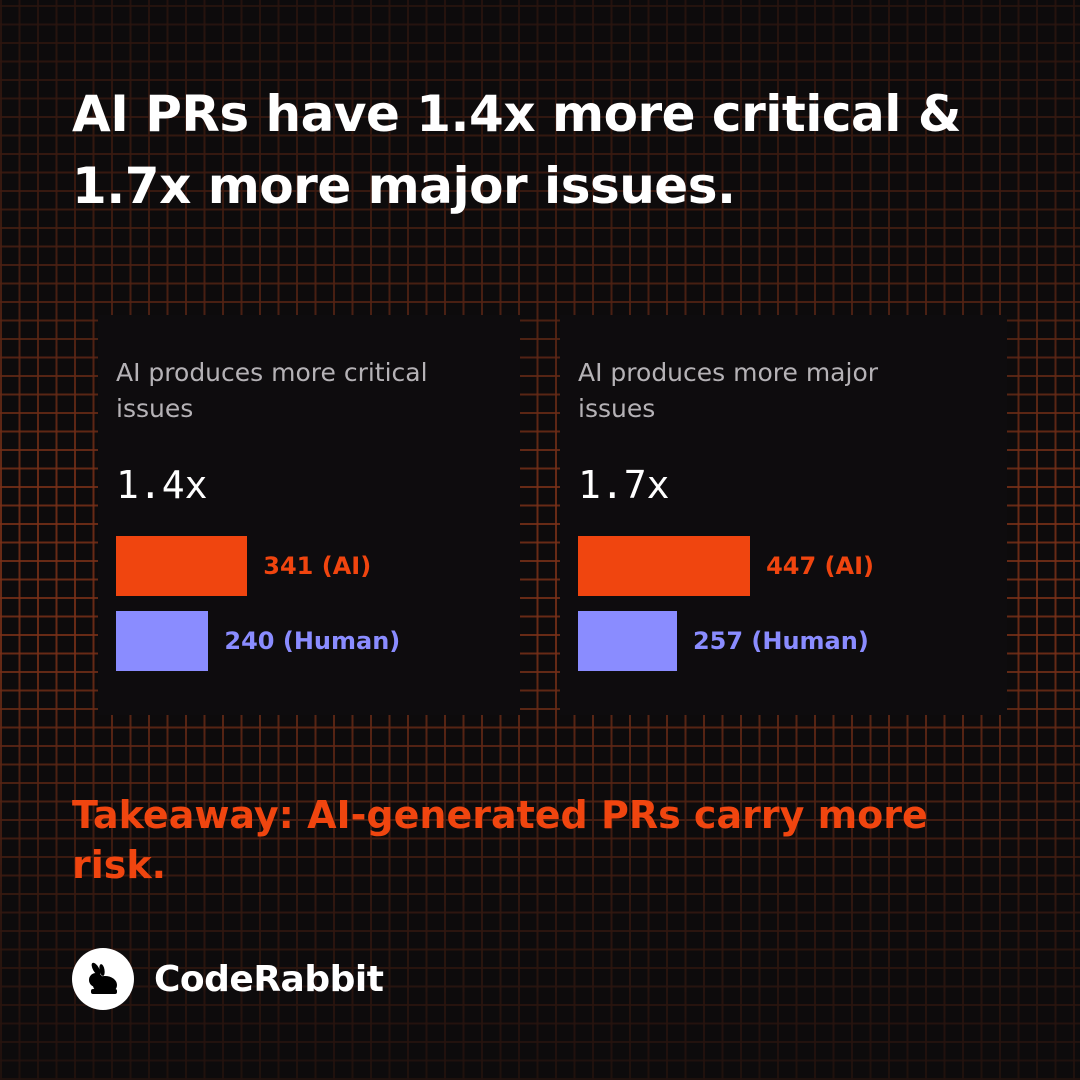 The image size is (1080, 1080). What do you see at coordinates (780, 641) in the screenshot?
I see `bar-label-human: 257 (Human)` at bounding box center [780, 641].